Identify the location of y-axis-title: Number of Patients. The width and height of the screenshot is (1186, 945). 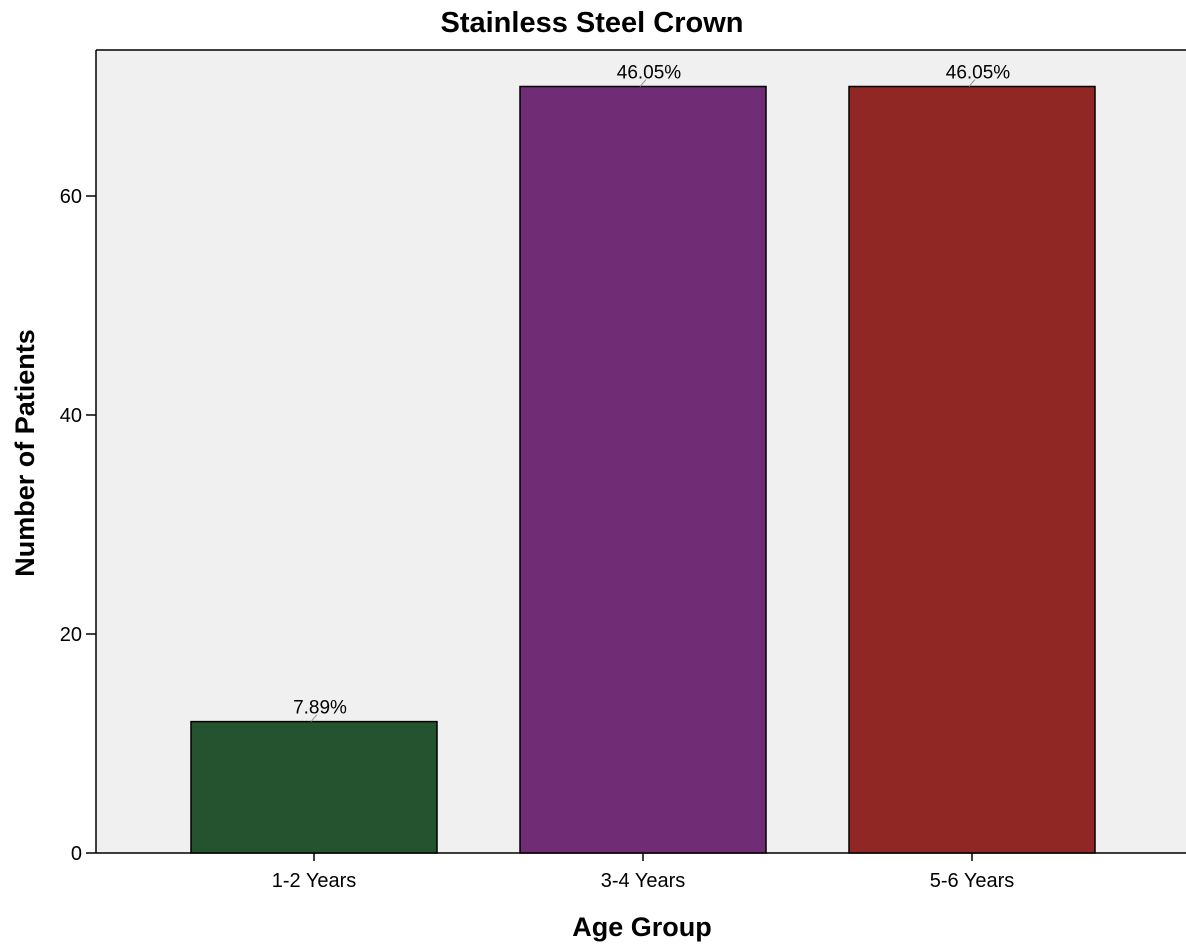
(25, 453).